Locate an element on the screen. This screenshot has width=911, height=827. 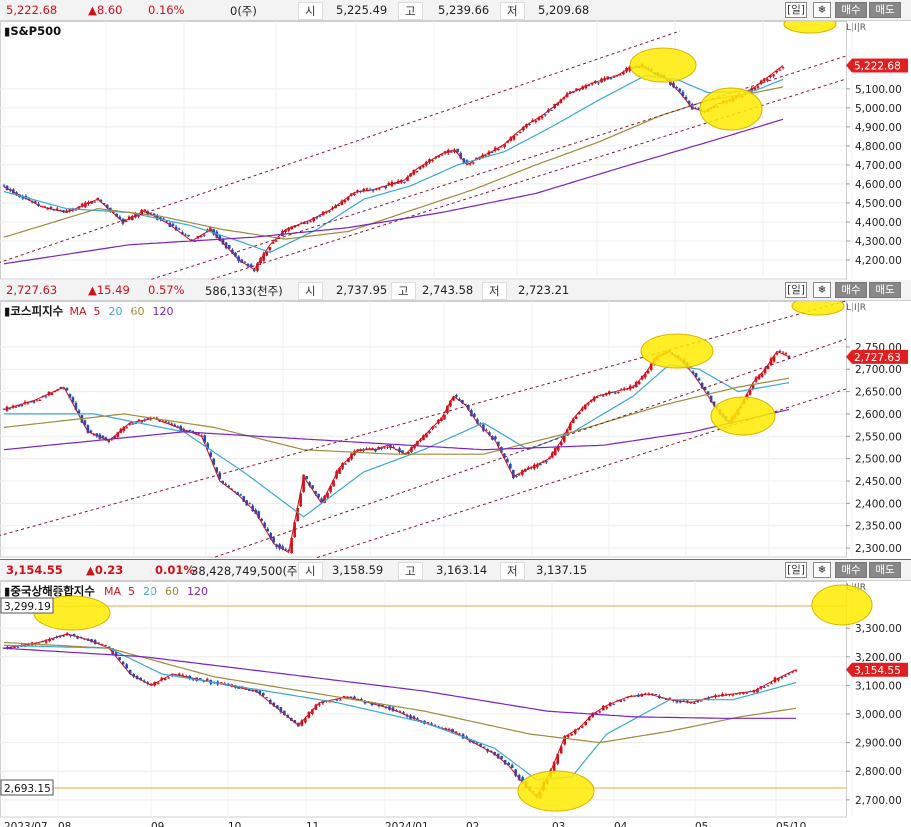
y-tick-label: 4,400.00 is located at coordinates (878, 223).